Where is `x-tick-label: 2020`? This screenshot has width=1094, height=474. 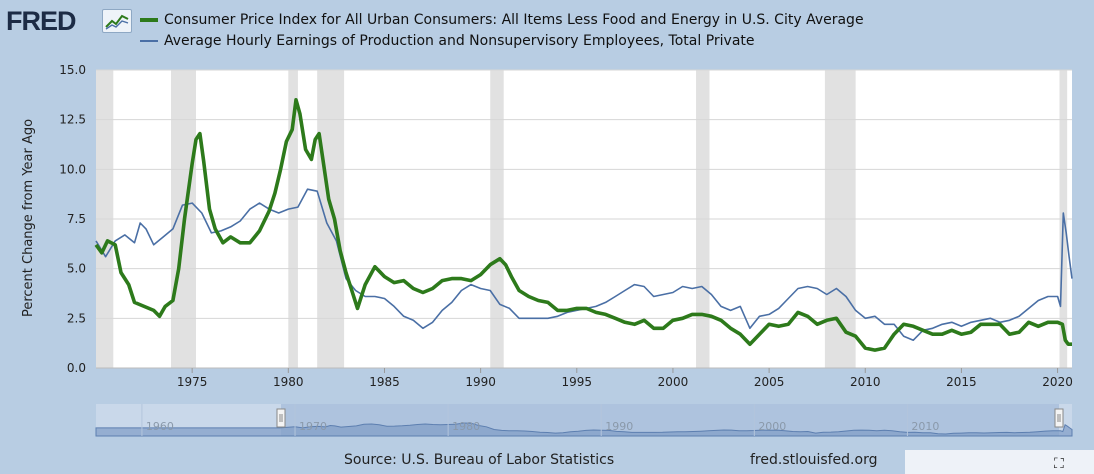 x-tick-label: 2020 is located at coordinates (1057, 382).